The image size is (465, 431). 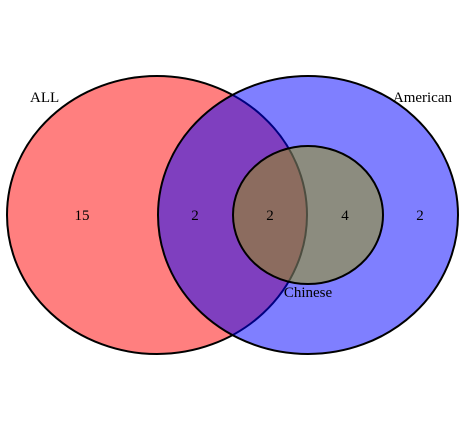 What do you see at coordinates (82, 216) in the screenshot?
I see `region-count-all-only: 15` at bounding box center [82, 216].